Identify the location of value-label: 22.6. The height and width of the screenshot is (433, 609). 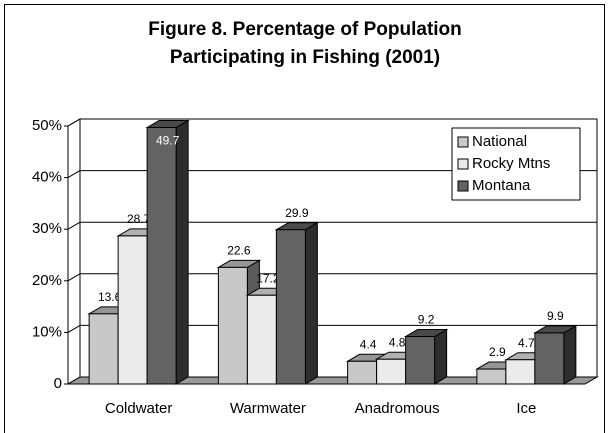
(239, 251).